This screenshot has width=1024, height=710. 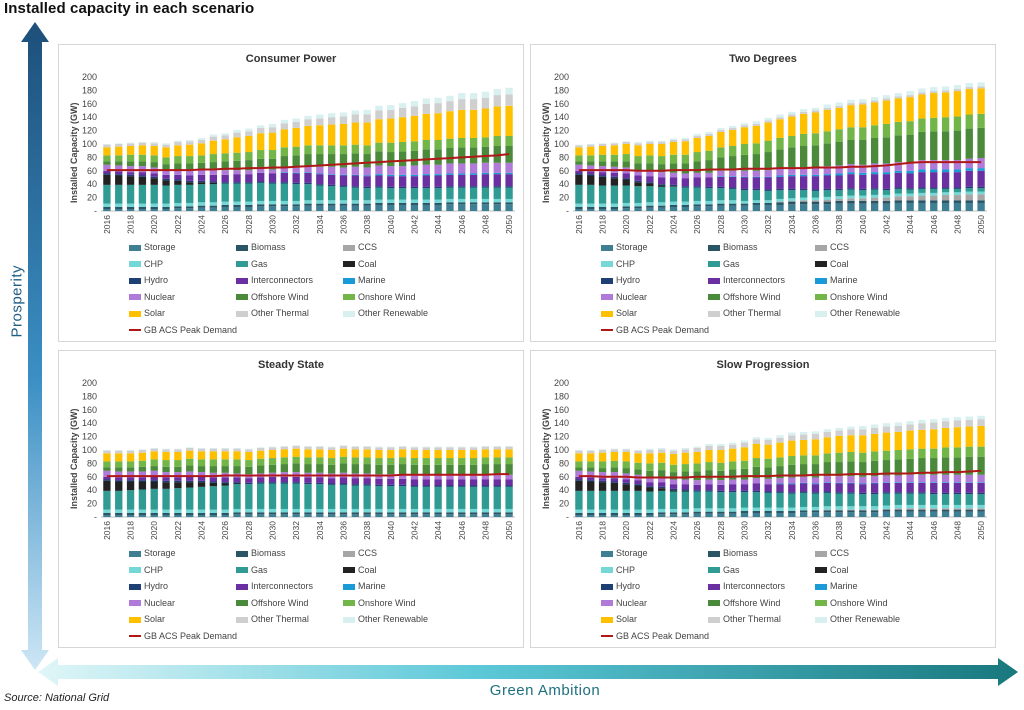 What do you see at coordinates (815, 530) in the screenshot?
I see `x-tick-label: 2036` at bounding box center [815, 530].